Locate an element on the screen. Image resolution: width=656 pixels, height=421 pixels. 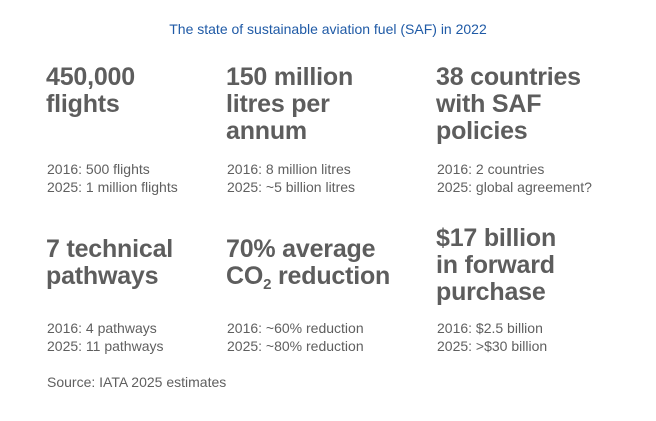
detail-2016: 2016: $2.5 billion is located at coordinates (490, 328).